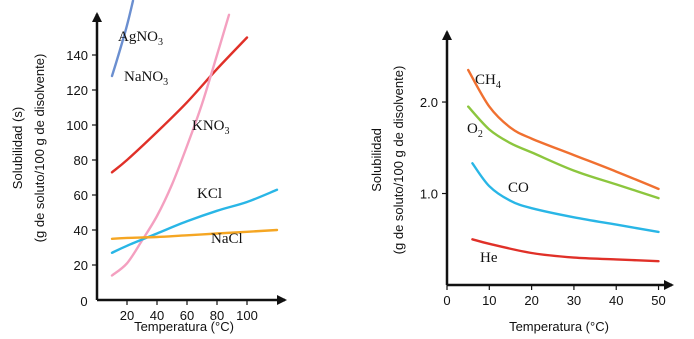  What do you see at coordinates (146, 78) in the screenshot?
I see `left-series-nano3-label: NaNO3` at bounding box center [146, 78].